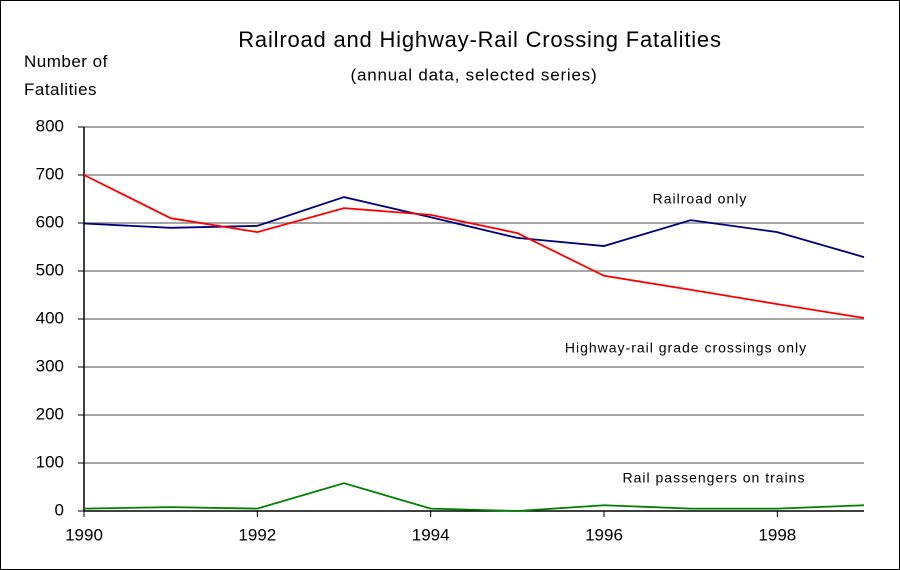 The height and width of the screenshot is (570, 900). Describe the element at coordinates (714, 478) in the screenshot. I see `series-label: Rail passengers on trains` at that location.